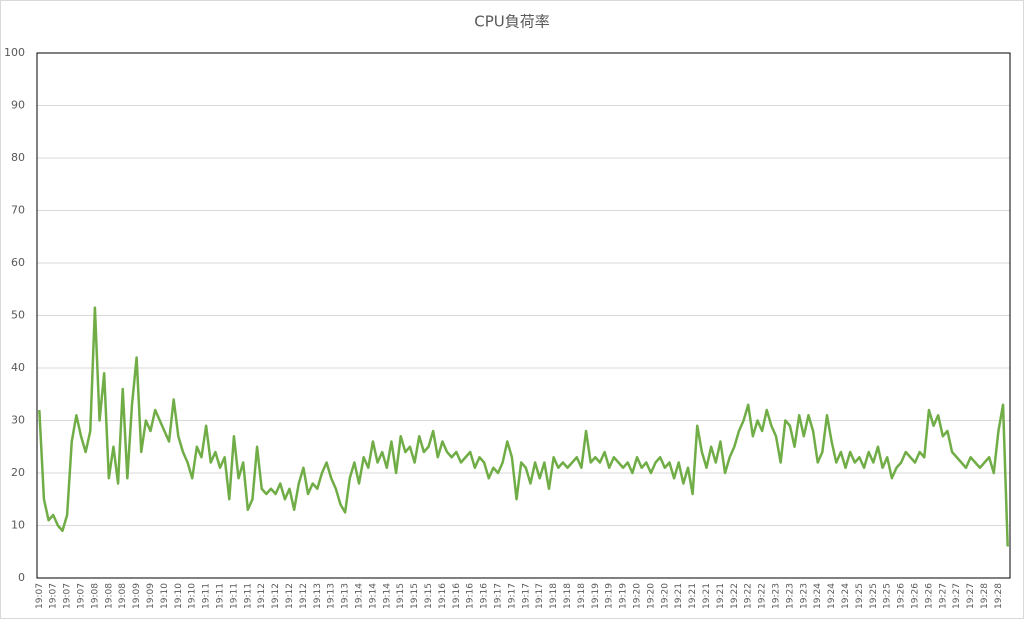 The height and width of the screenshot is (619, 1024). I want to click on y-tick-label: 50, so click(18, 315).